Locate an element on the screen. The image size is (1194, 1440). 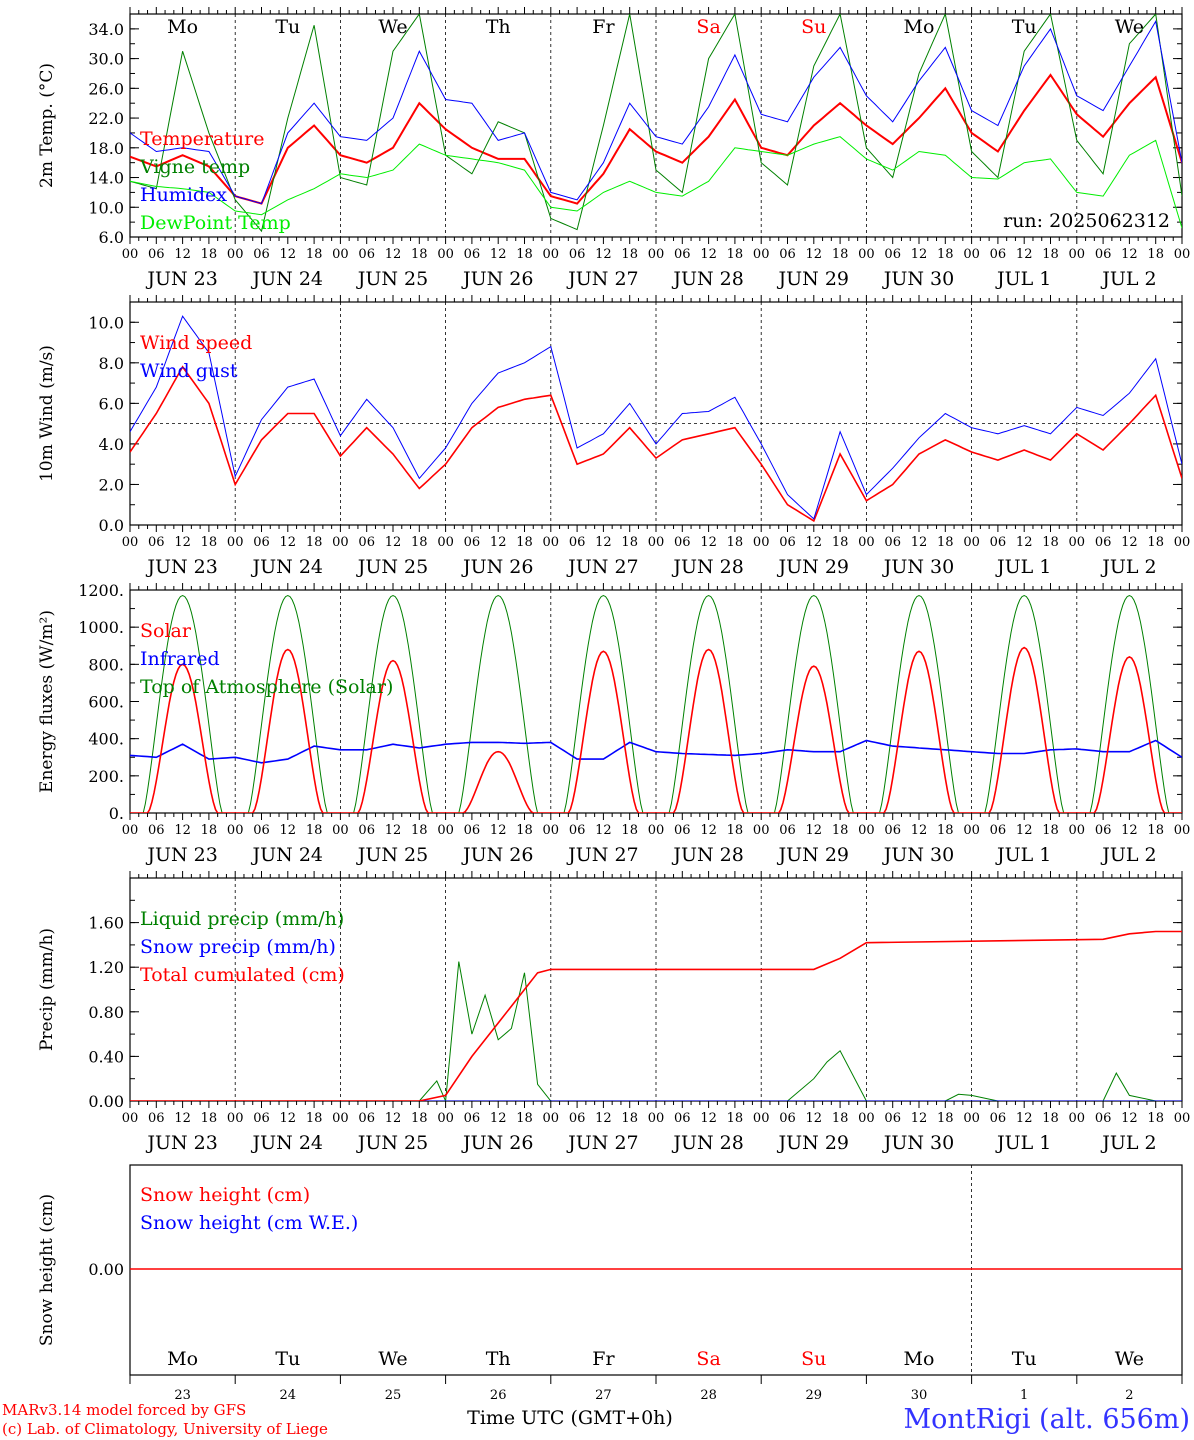
y-tick-label: 10.0 is located at coordinates (106, 322).